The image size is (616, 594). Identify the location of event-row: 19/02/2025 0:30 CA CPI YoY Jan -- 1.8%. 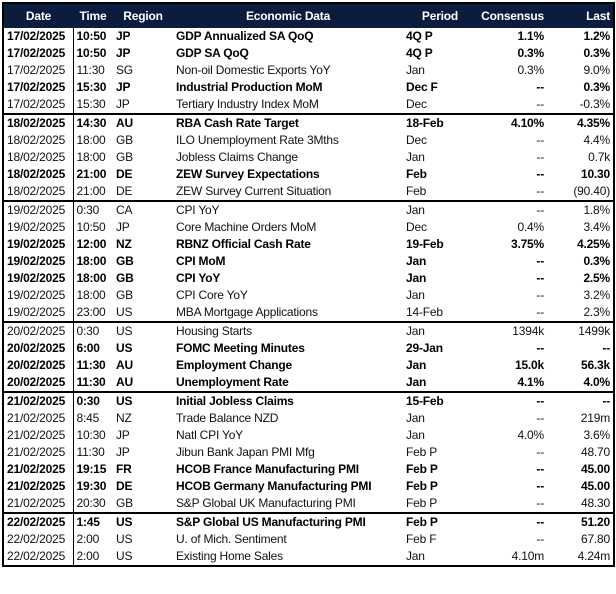
(308, 209).